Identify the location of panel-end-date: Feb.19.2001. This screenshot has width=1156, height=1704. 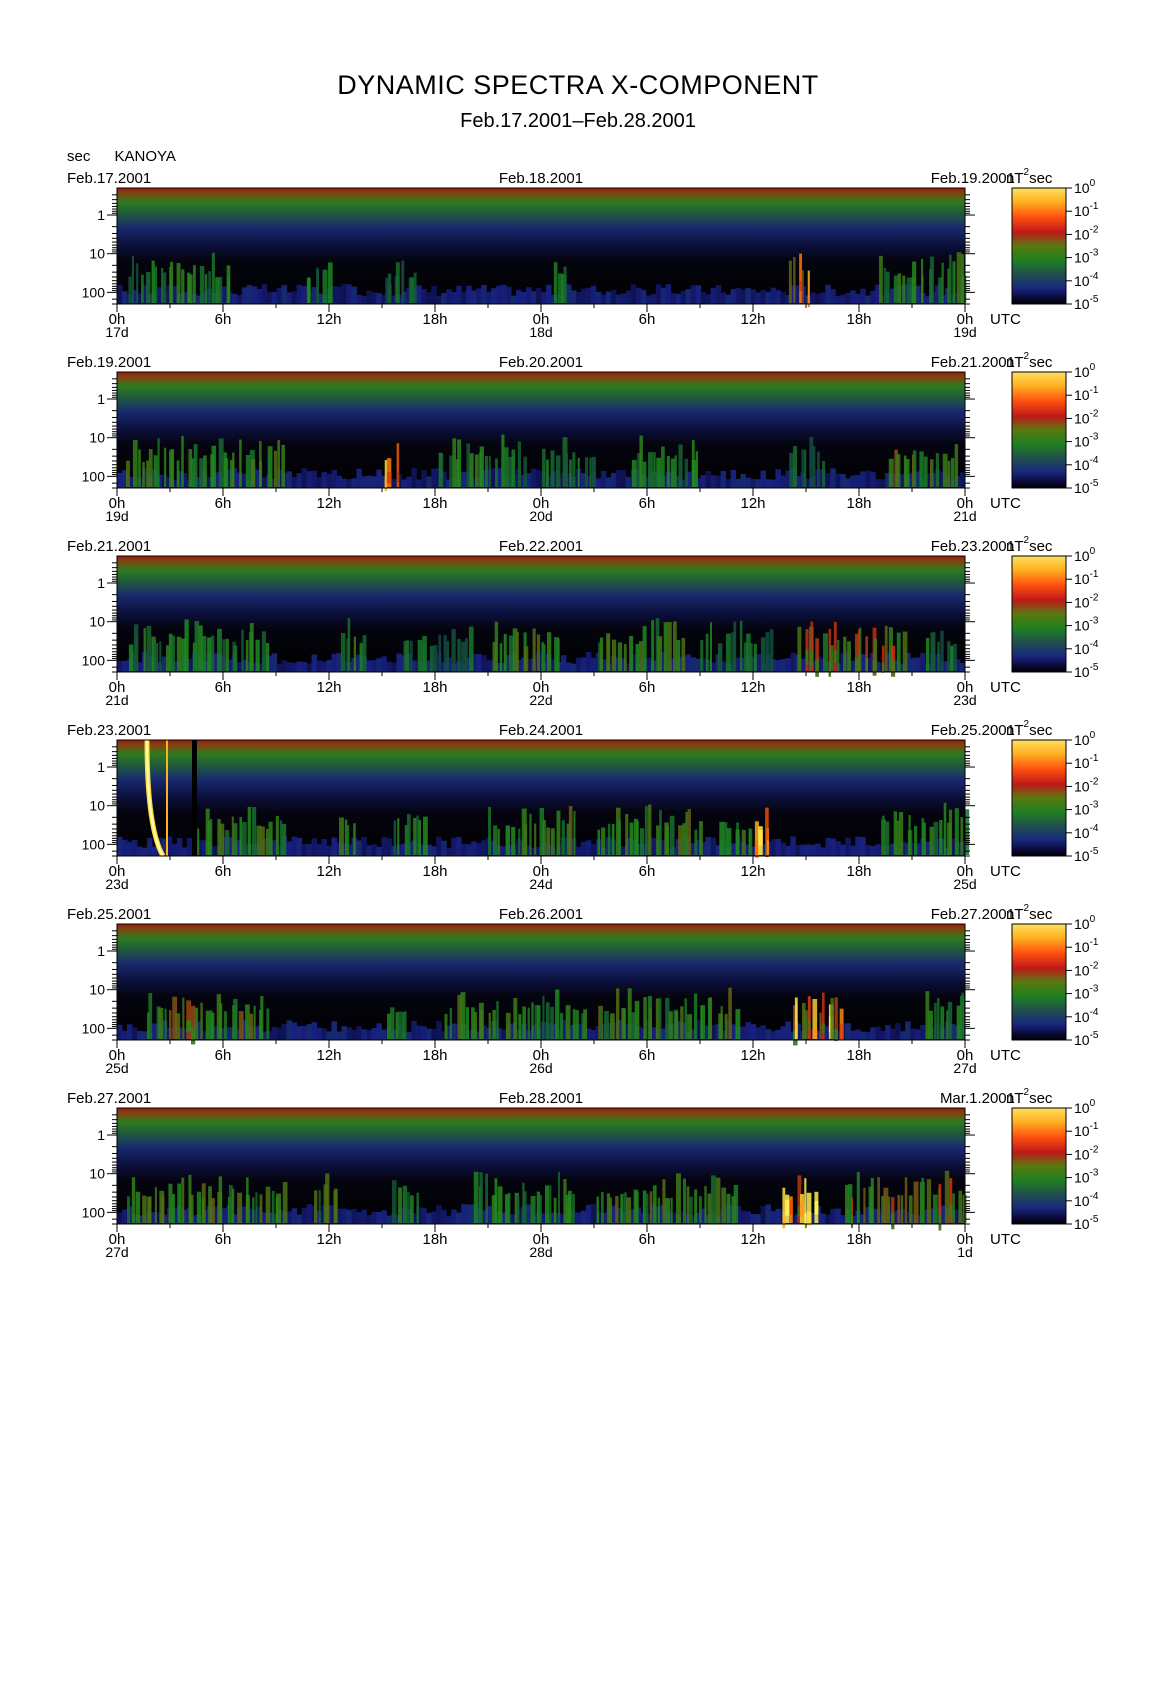
(973, 178).